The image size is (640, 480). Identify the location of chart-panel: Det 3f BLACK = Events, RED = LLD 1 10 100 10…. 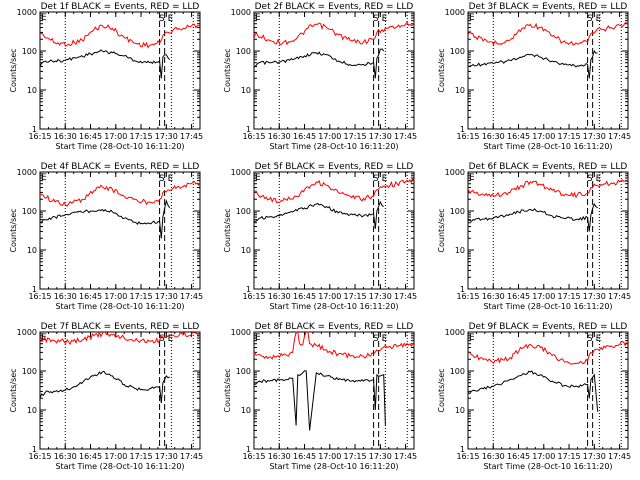
(534, 76).